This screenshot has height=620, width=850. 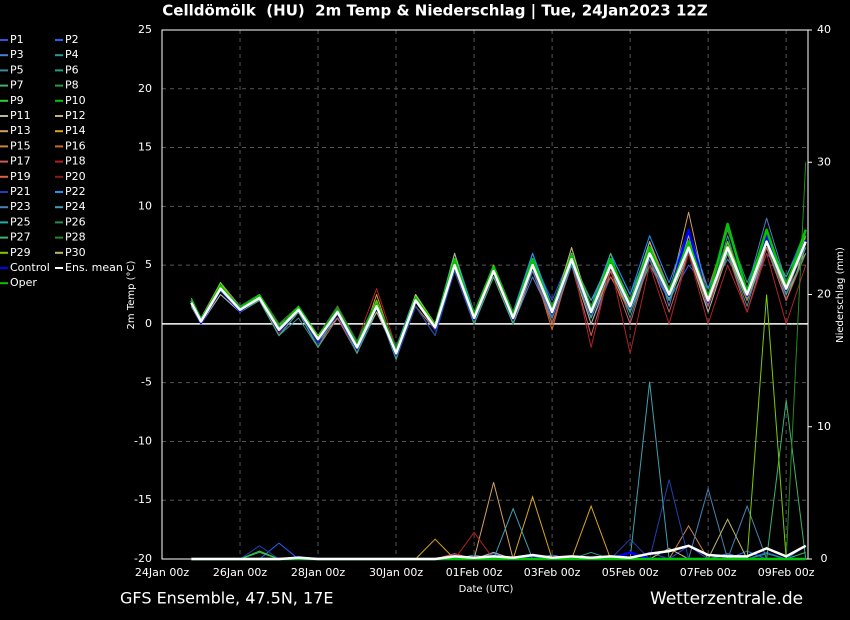 What do you see at coordinates (17, 39) in the screenshot?
I see `legend-label: P1` at bounding box center [17, 39].